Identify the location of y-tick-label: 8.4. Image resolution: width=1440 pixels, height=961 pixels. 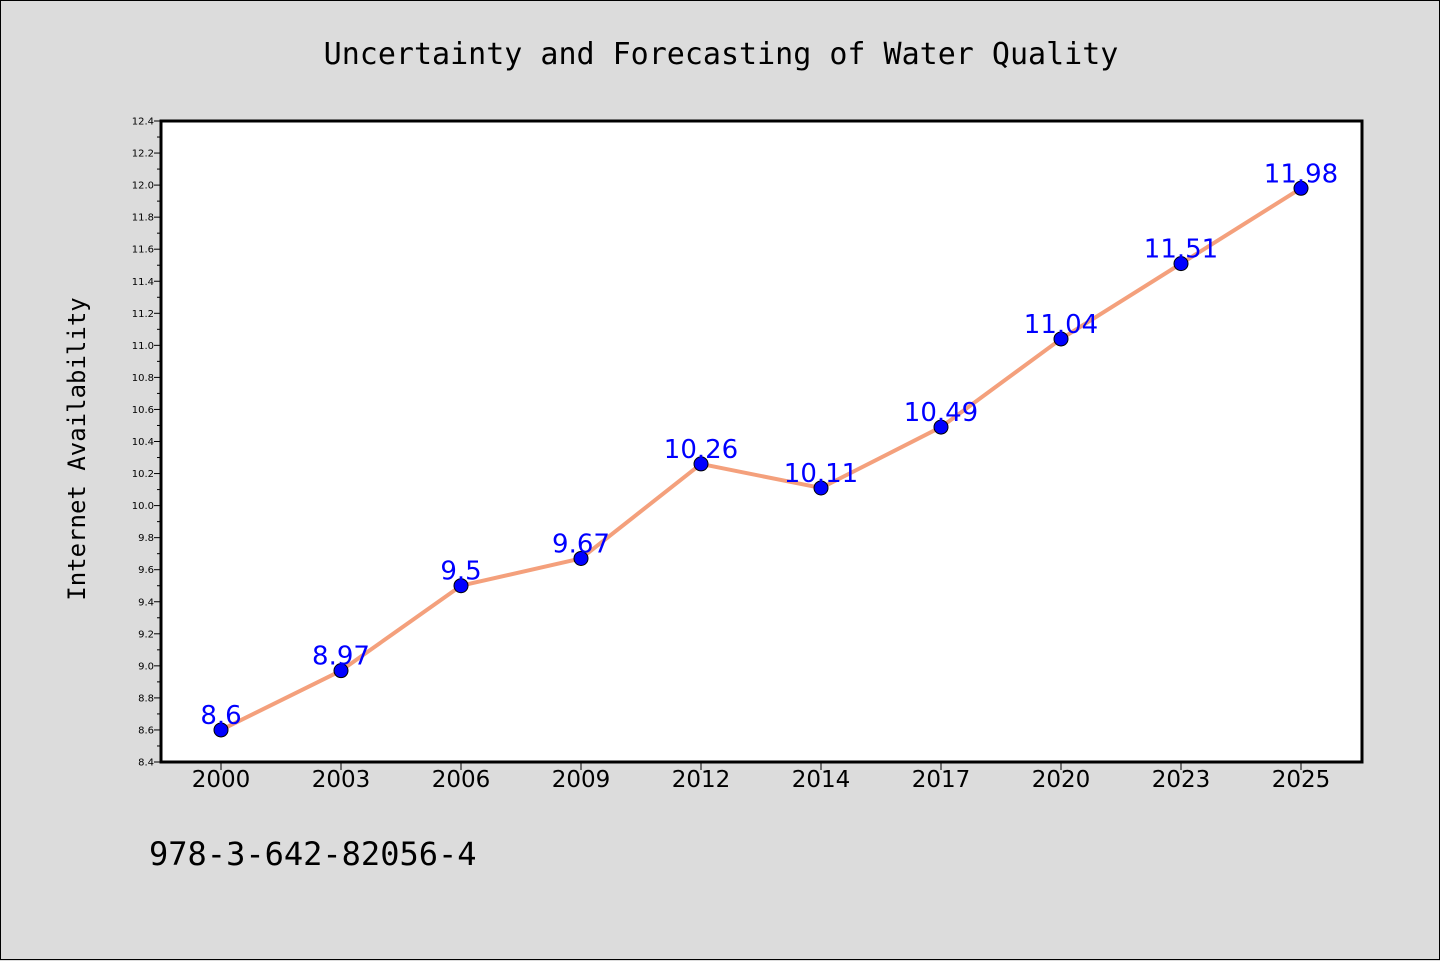
(146, 763).